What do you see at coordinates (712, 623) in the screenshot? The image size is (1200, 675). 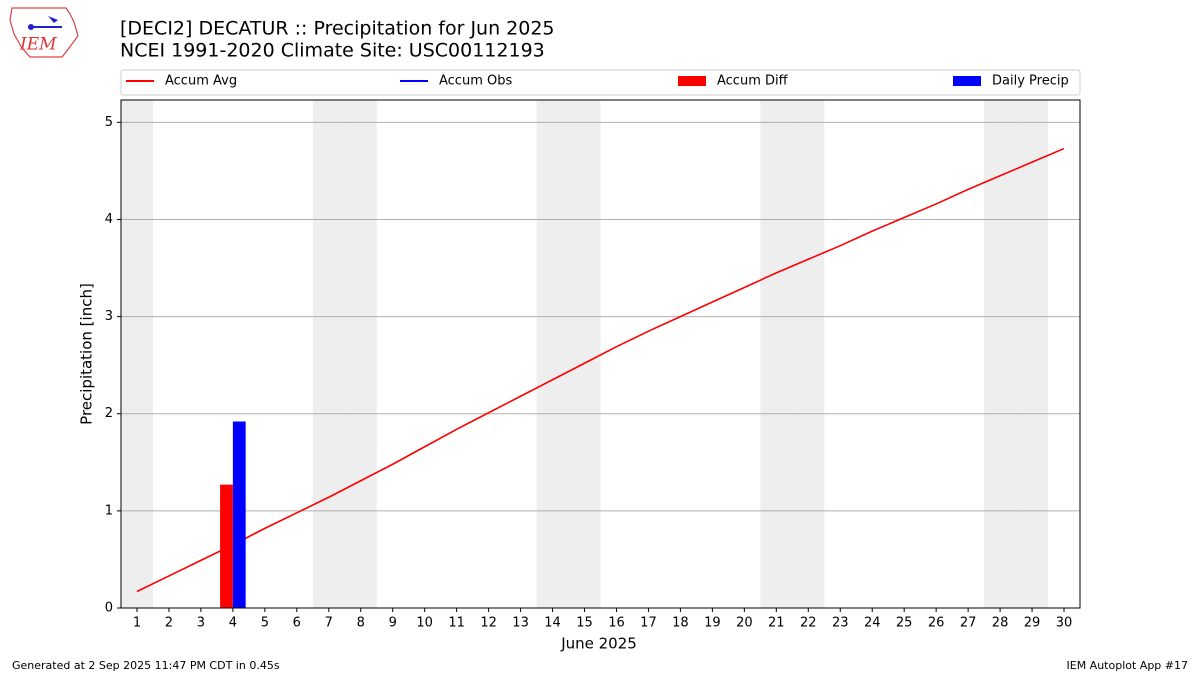 I see `x-tick-label: 19` at bounding box center [712, 623].